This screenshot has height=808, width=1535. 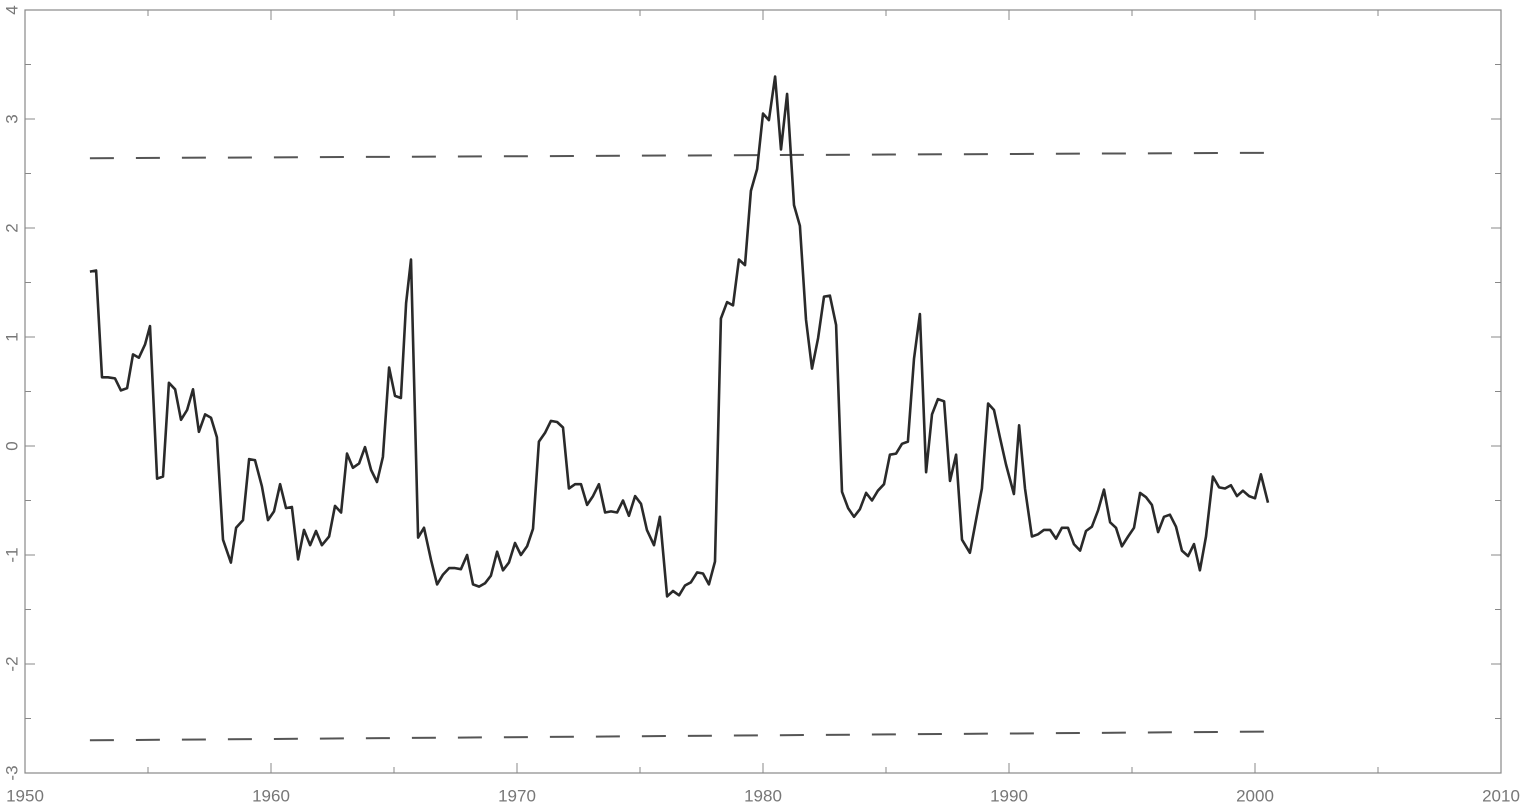 I want to click on y-tick-label: -1, so click(x=11, y=554).